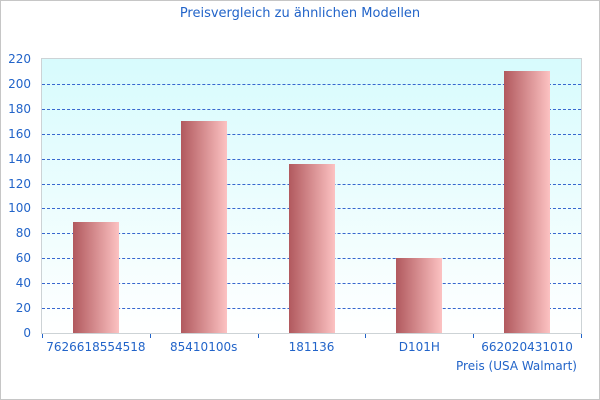 The height and width of the screenshot is (400, 600). Describe the element at coordinates (23, 258) in the screenshot. I see `y-axis-tick-label: 60` at that location.